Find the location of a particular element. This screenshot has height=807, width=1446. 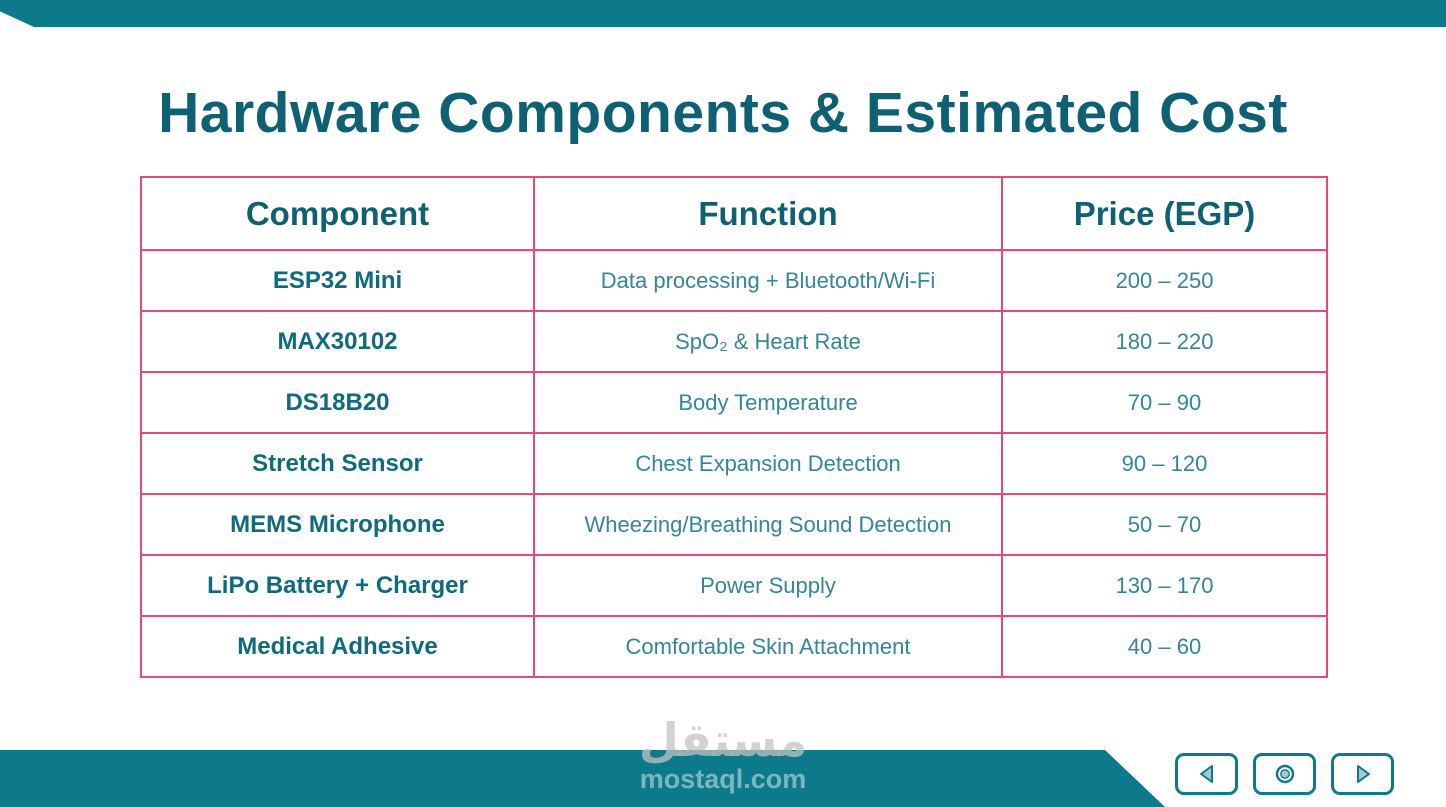

price-cell: 50 – 70 is located at coordinates (1164, 524).